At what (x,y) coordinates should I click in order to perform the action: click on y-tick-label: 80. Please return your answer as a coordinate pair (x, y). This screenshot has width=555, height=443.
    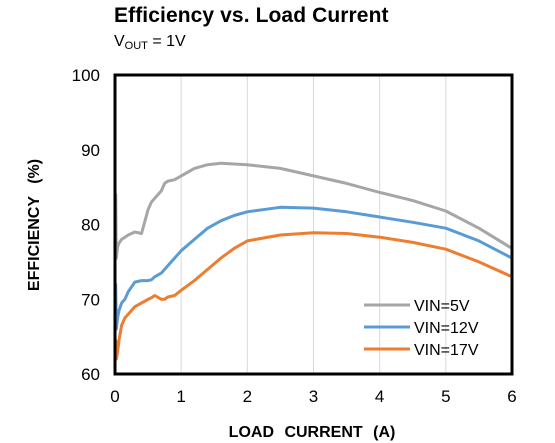
    Looking at the image, I should click on (90, 225).